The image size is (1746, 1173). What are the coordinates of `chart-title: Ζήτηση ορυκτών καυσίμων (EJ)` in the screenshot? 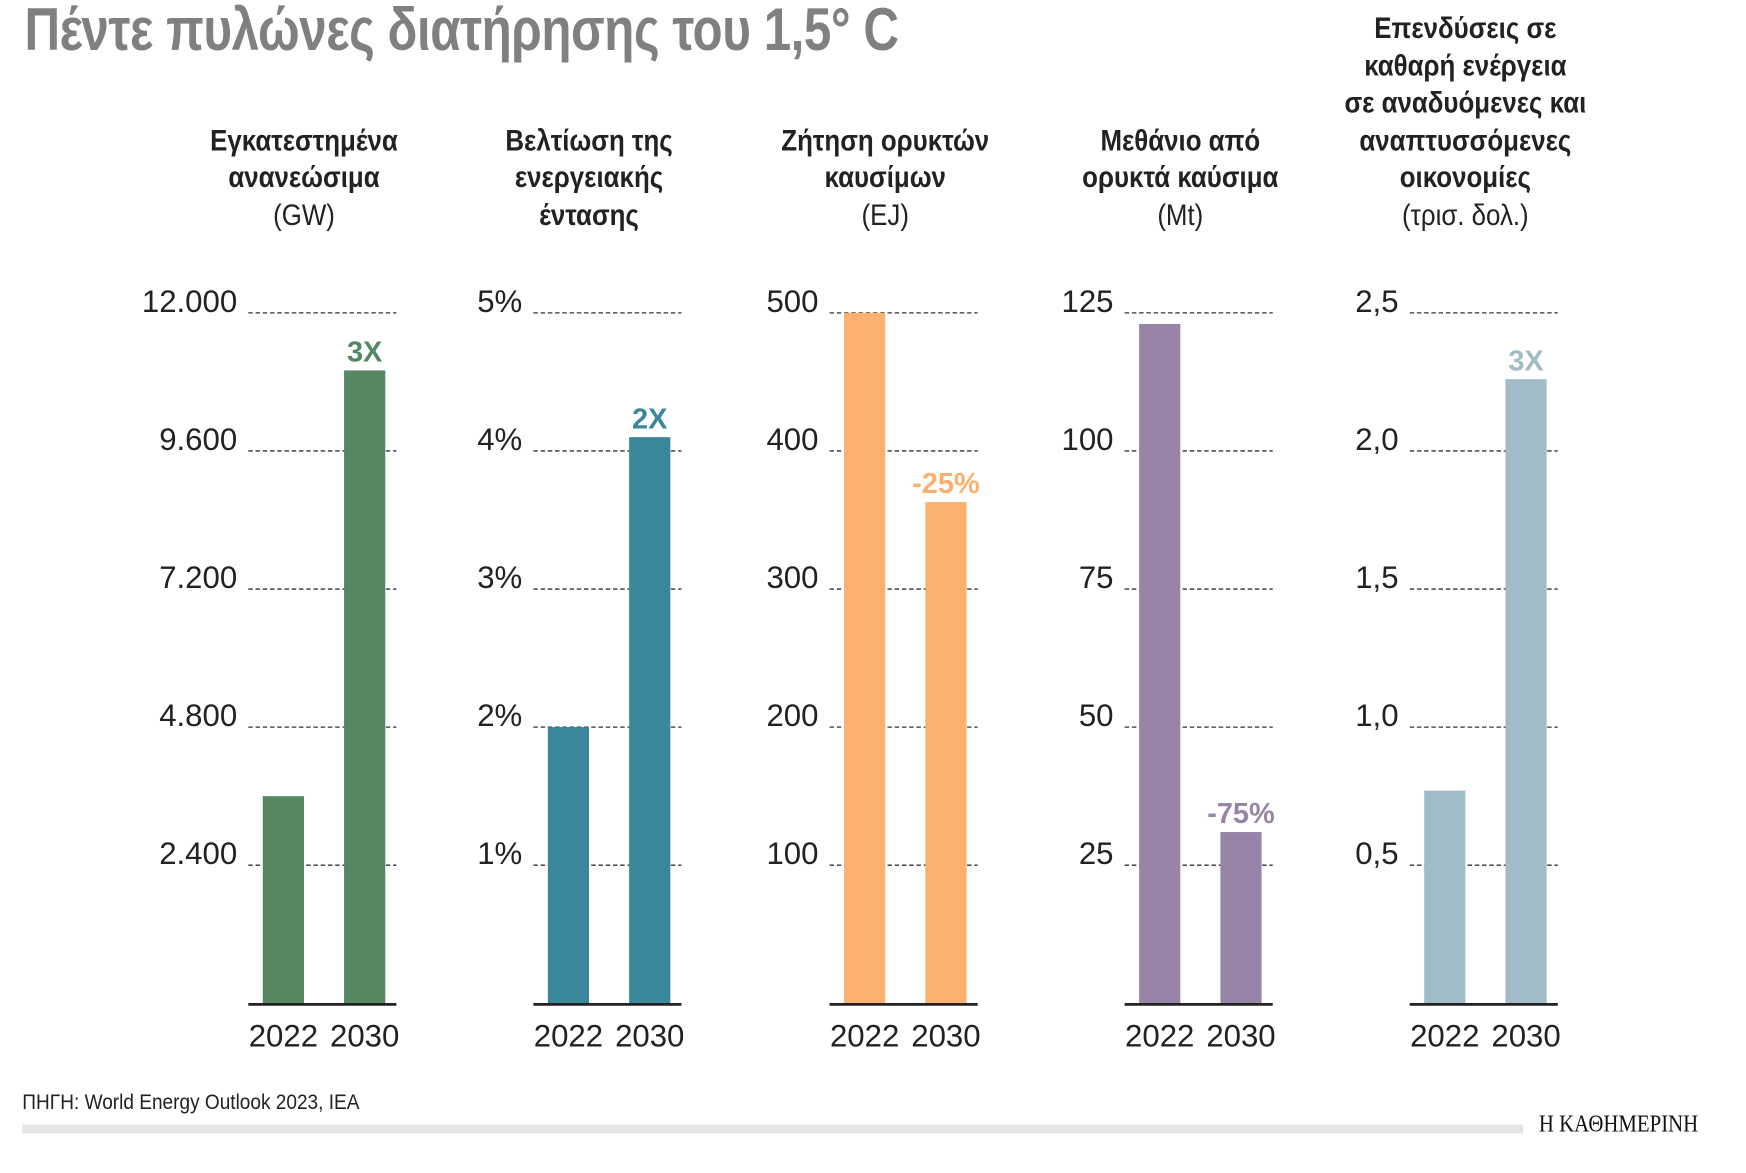 It's located at (885, 178).